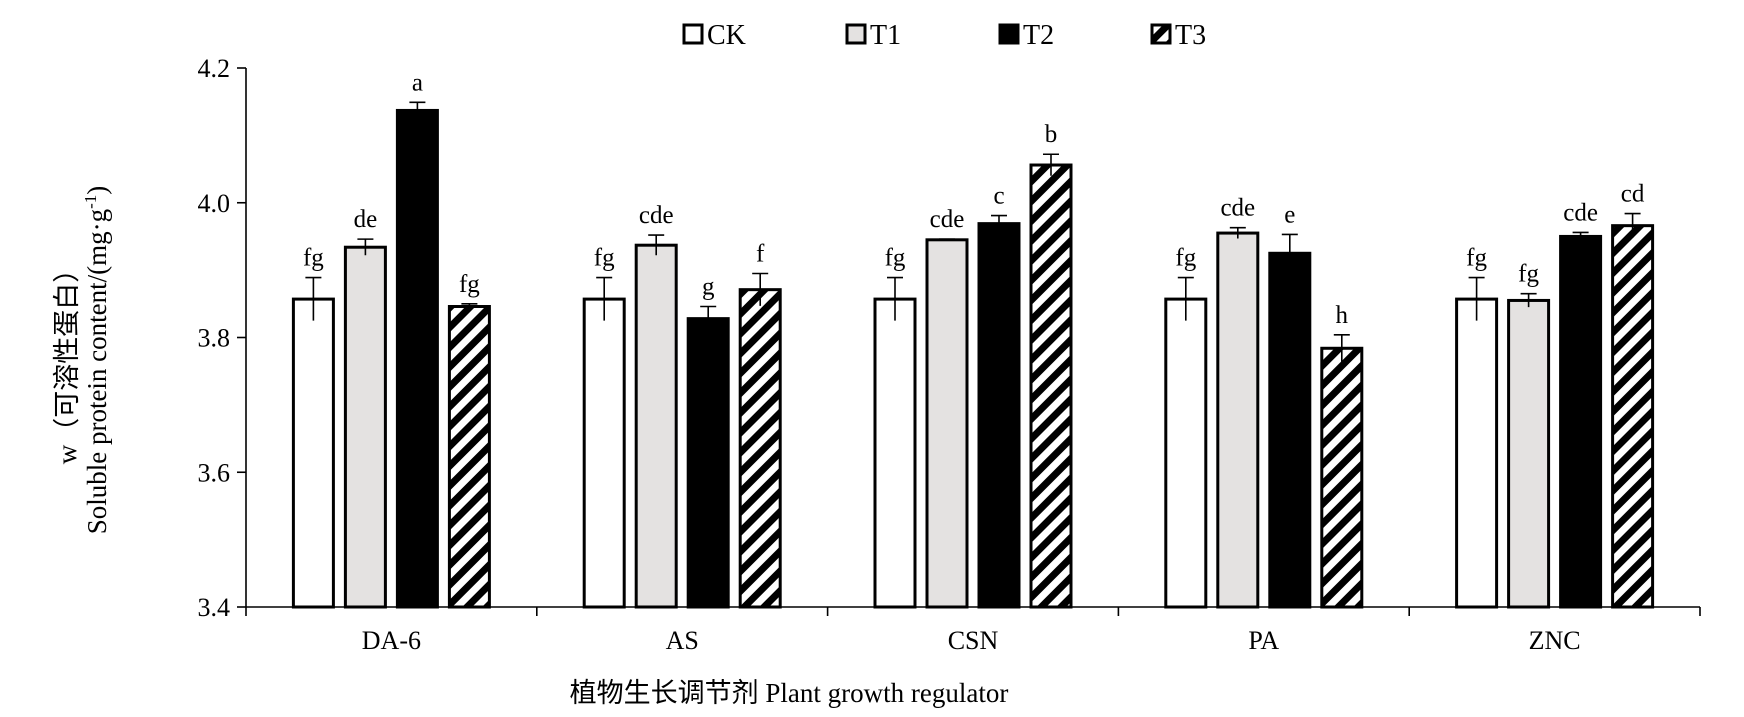 The image size is (1744, 717). I want to click on bar-ck-csn, so click(895, 453).